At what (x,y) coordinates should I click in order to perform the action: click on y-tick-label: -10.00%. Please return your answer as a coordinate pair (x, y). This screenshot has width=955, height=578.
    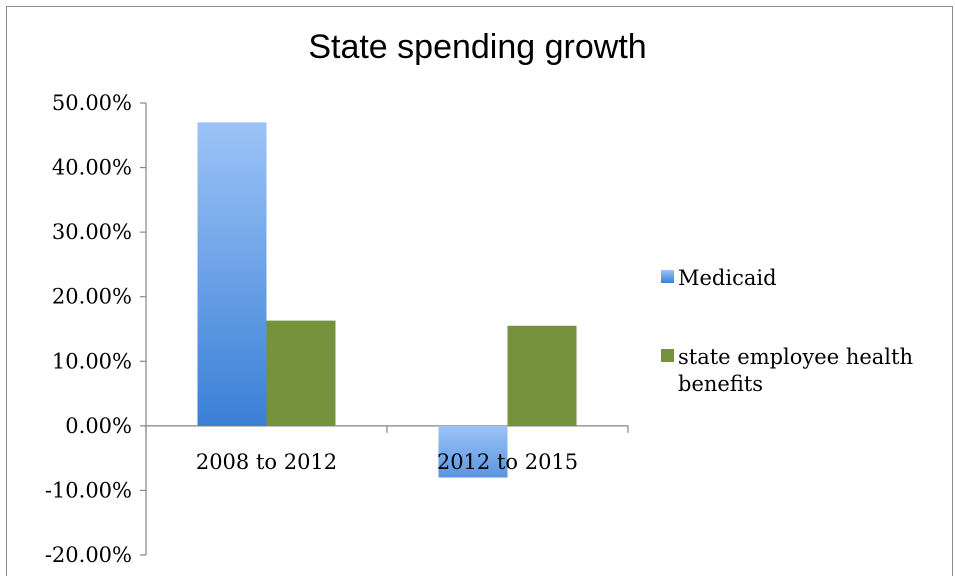
    Looking at the image, I should click on (88, 490).